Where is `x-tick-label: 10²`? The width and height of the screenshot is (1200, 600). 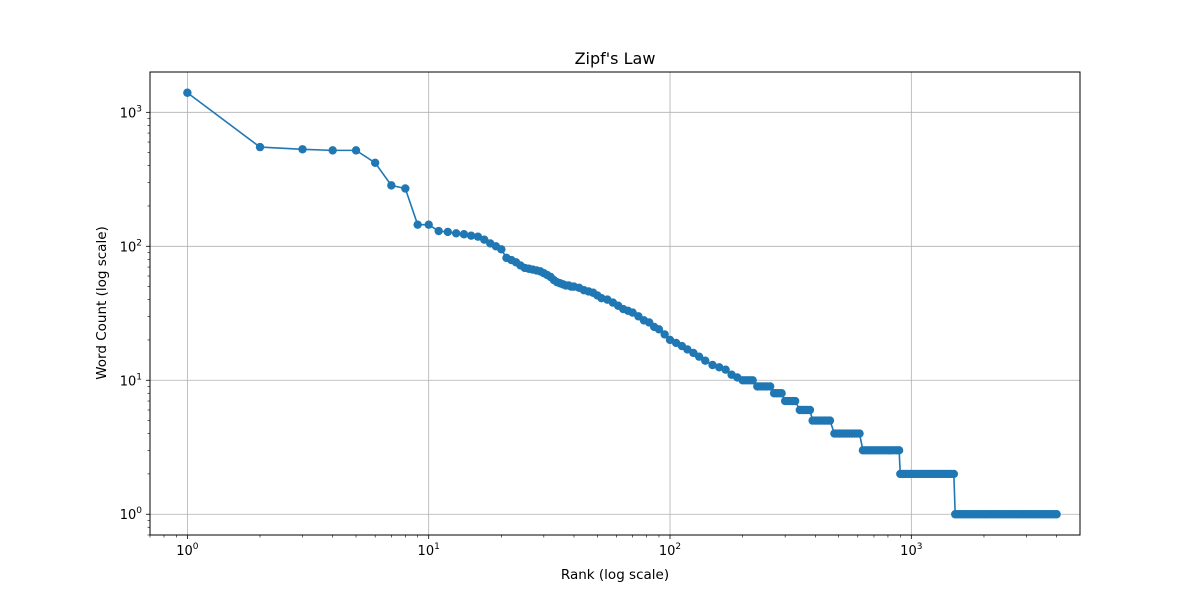 x-tick-label: 10² is located at coordinates (670, 550).